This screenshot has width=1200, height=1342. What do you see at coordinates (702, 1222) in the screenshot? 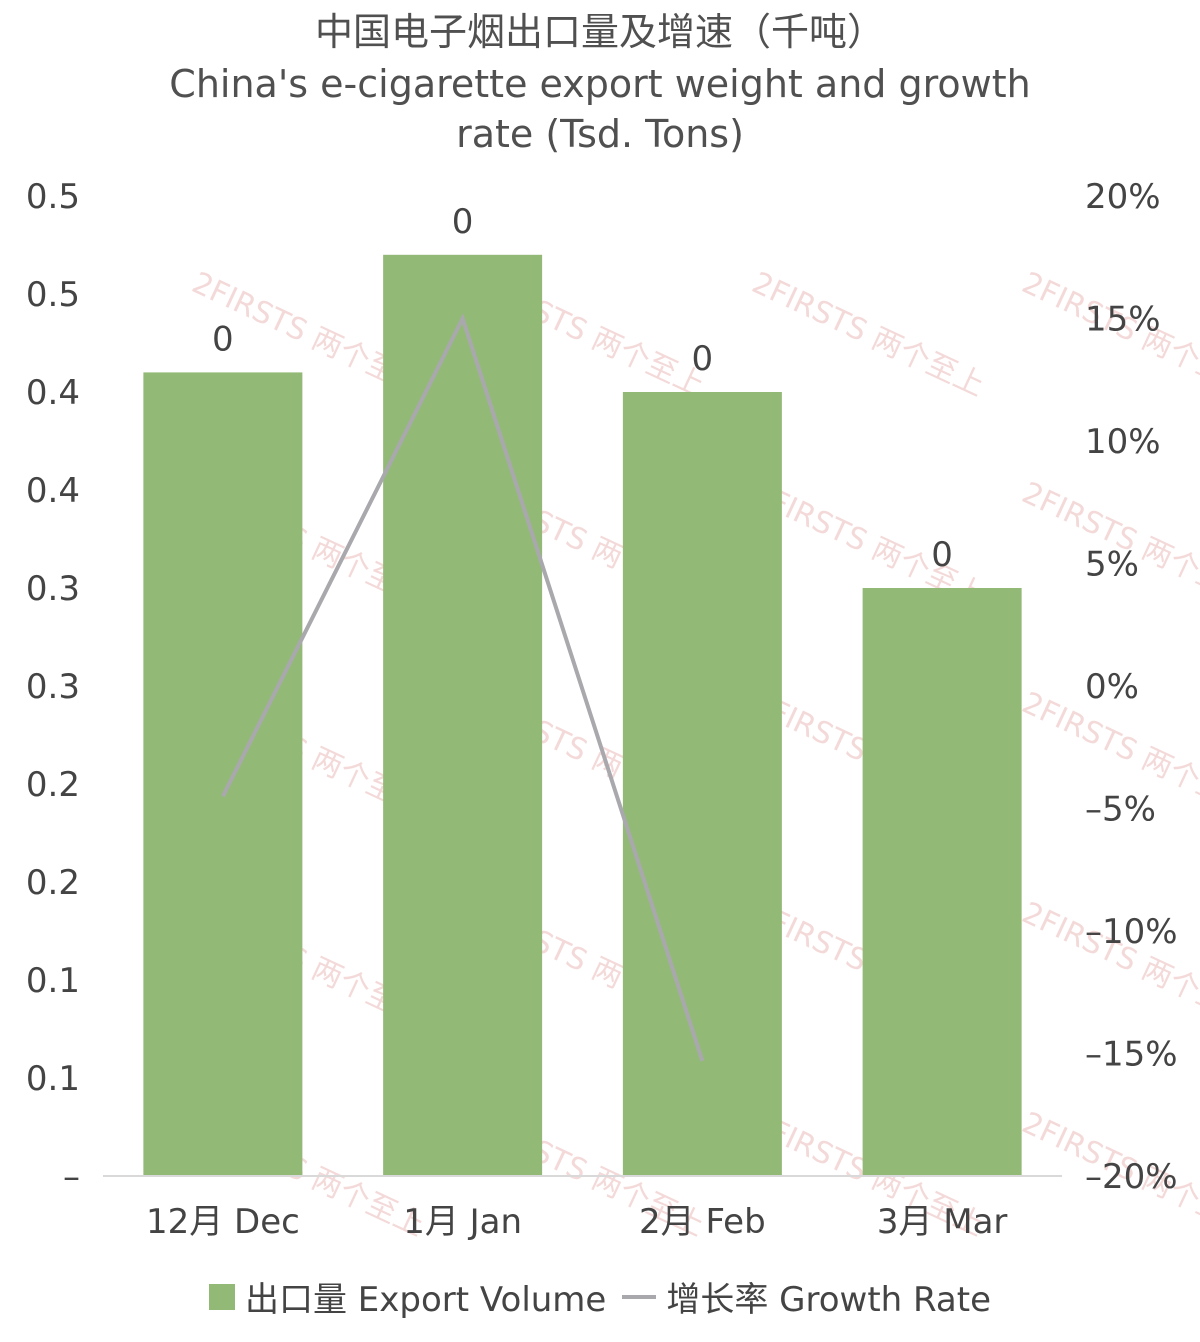
I see `x-axis-tick-label: 2月 Feb` at bounding box center [702, 1222].